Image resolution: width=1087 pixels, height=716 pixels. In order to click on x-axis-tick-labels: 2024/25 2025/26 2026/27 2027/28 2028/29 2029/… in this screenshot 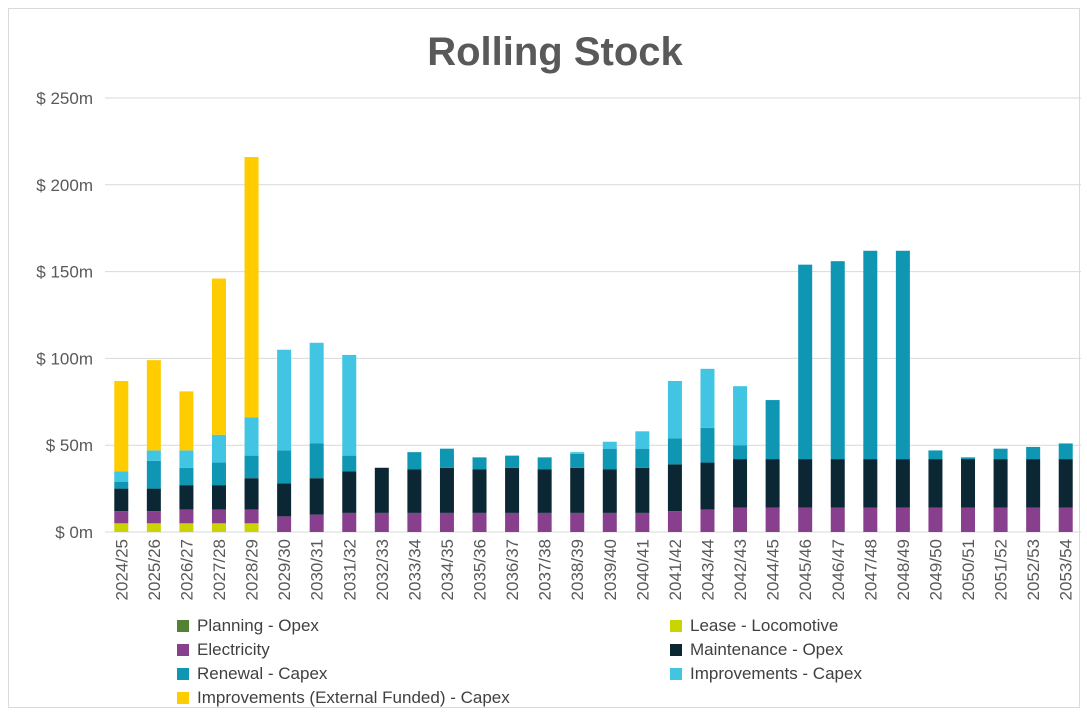, I will do `click(593, 569)`.